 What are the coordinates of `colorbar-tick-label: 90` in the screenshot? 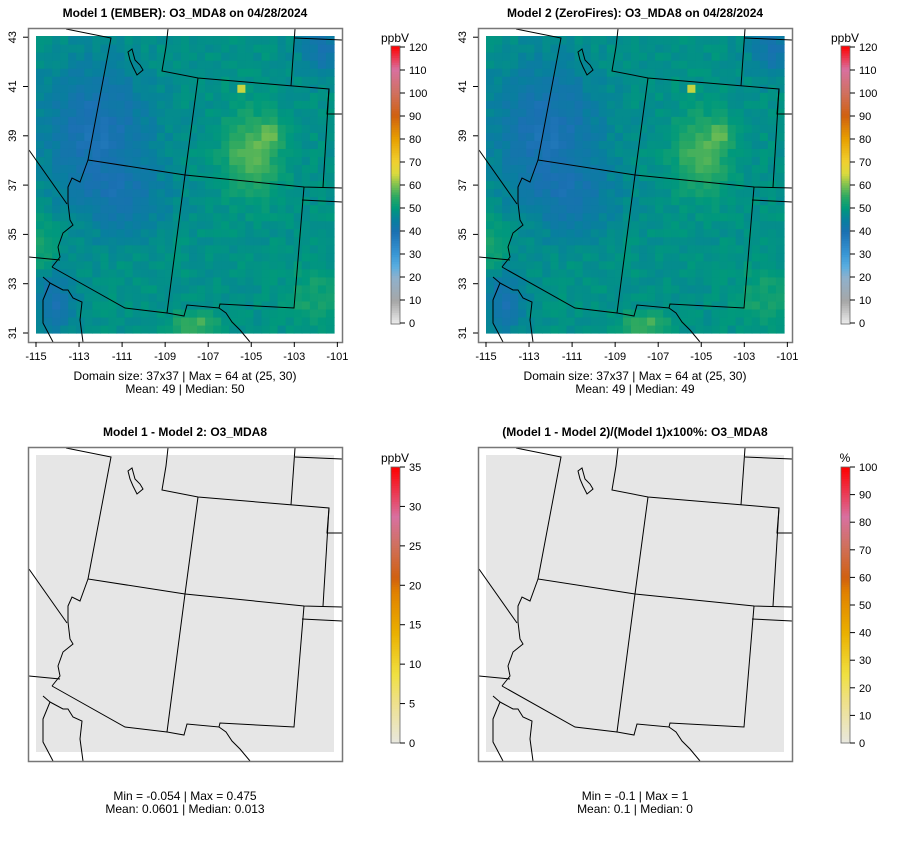 It's located at (415, 117).